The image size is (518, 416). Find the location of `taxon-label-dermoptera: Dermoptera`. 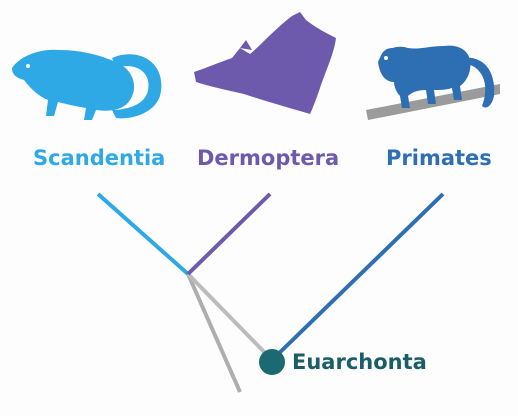

taxon-label-dermoptera: Dermoptera is located at coordinates (268, 158).